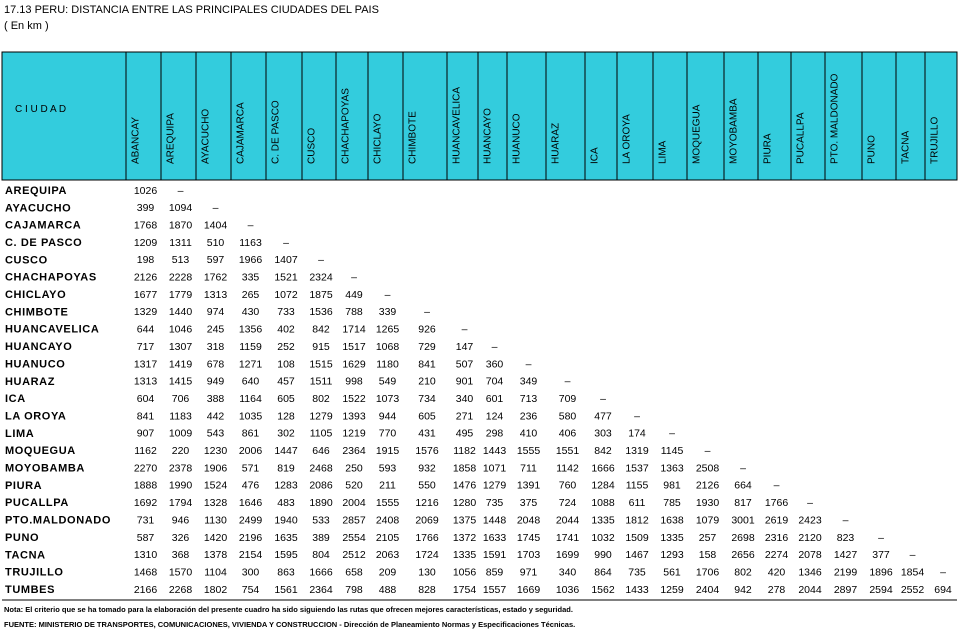 The height and width of the screenshot is (637, 978). I want to click on cell: 1356, so click(251, 330).